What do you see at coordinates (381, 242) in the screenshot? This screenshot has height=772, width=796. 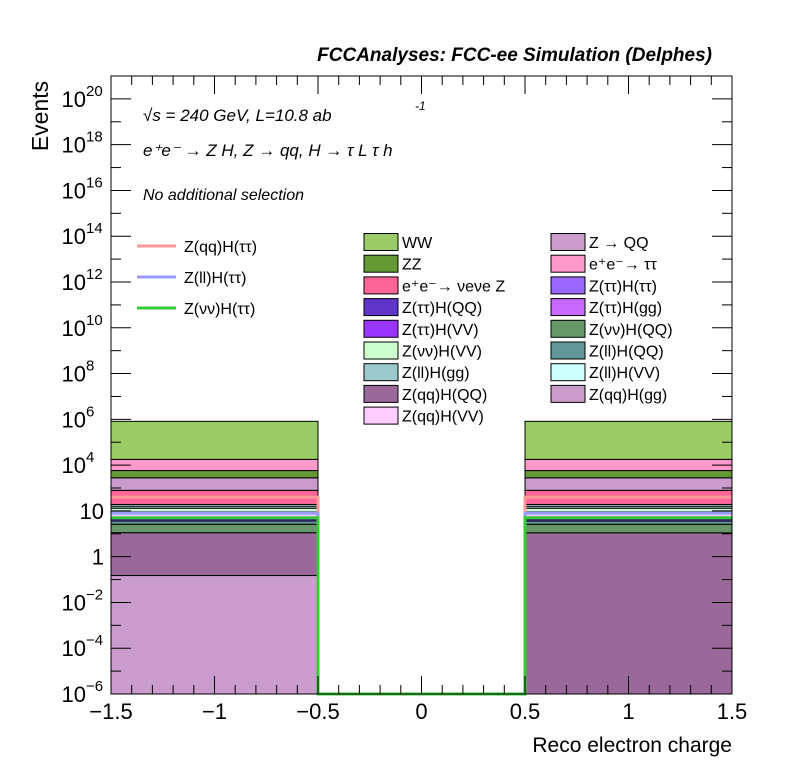 I see `legend-swatch-ww` at bounding box center [381, 242].